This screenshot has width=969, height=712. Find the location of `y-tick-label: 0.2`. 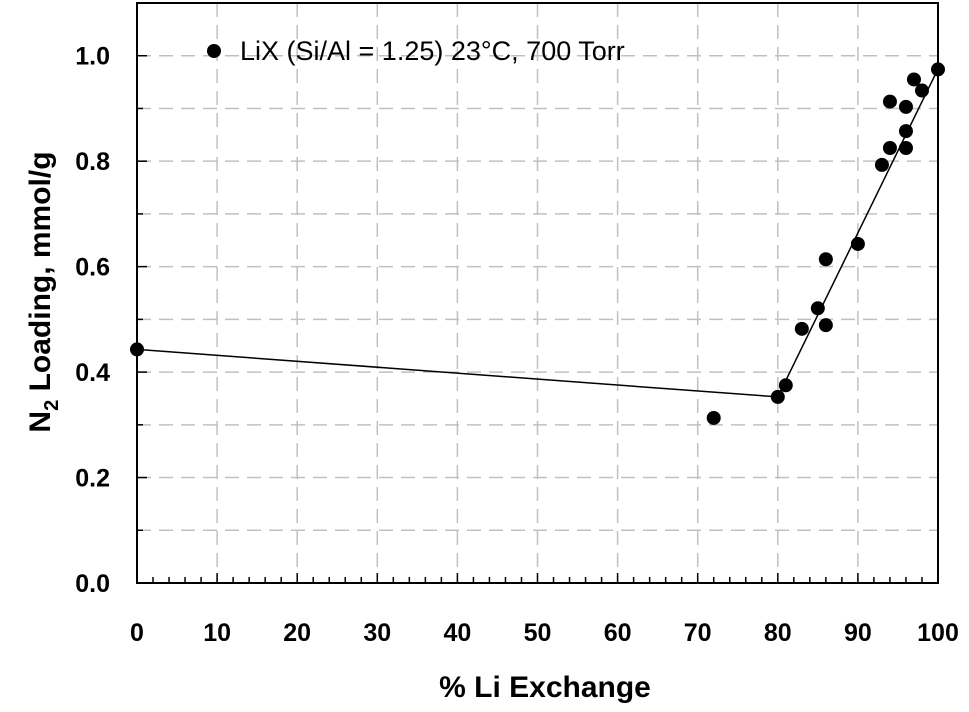

y-tick-label: 0.2 is located at coordinates (92, 479).